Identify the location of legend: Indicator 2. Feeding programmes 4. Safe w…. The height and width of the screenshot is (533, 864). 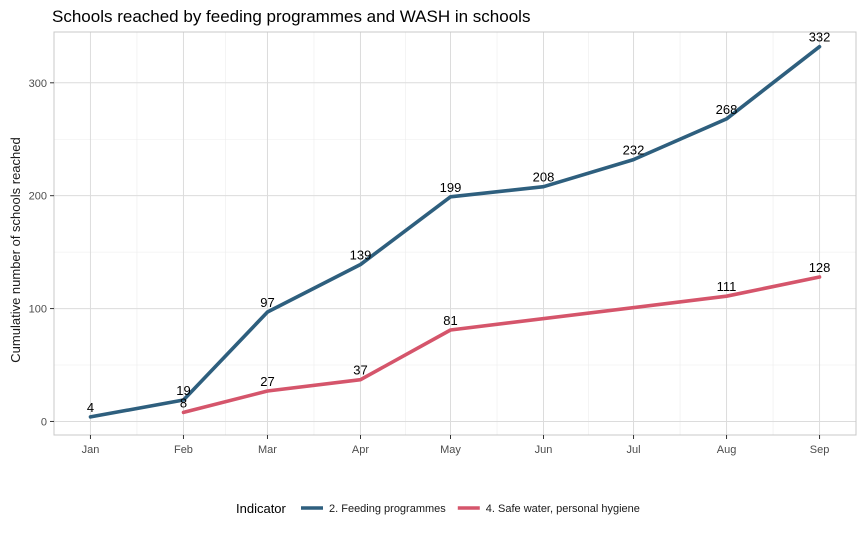
(438, 508).